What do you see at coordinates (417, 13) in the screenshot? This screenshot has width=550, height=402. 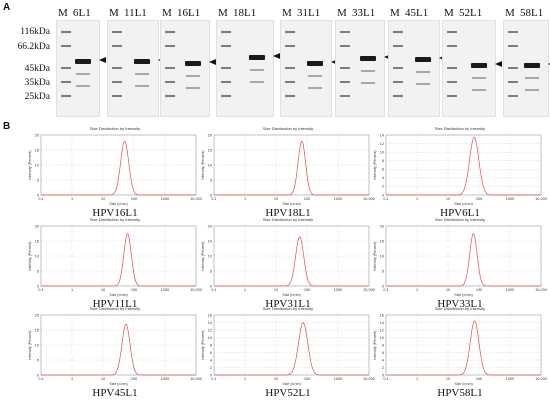 I see `sample-lane-label: 45L1` at bounding box center [417, 13].